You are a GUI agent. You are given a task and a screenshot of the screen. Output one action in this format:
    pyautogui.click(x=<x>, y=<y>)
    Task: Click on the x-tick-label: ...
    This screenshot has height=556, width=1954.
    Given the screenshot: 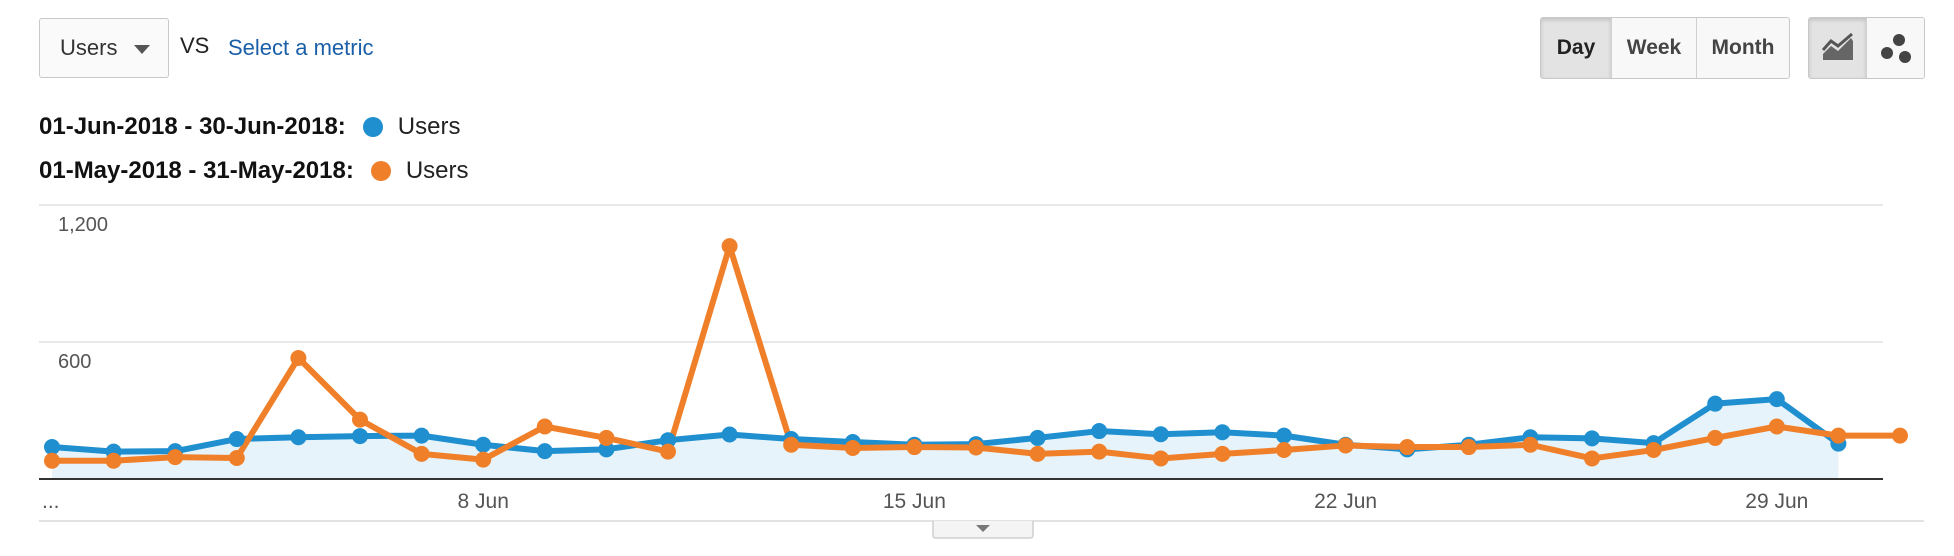 What is the action you would take?
    pyautogui.click(x=51, y=501)
    